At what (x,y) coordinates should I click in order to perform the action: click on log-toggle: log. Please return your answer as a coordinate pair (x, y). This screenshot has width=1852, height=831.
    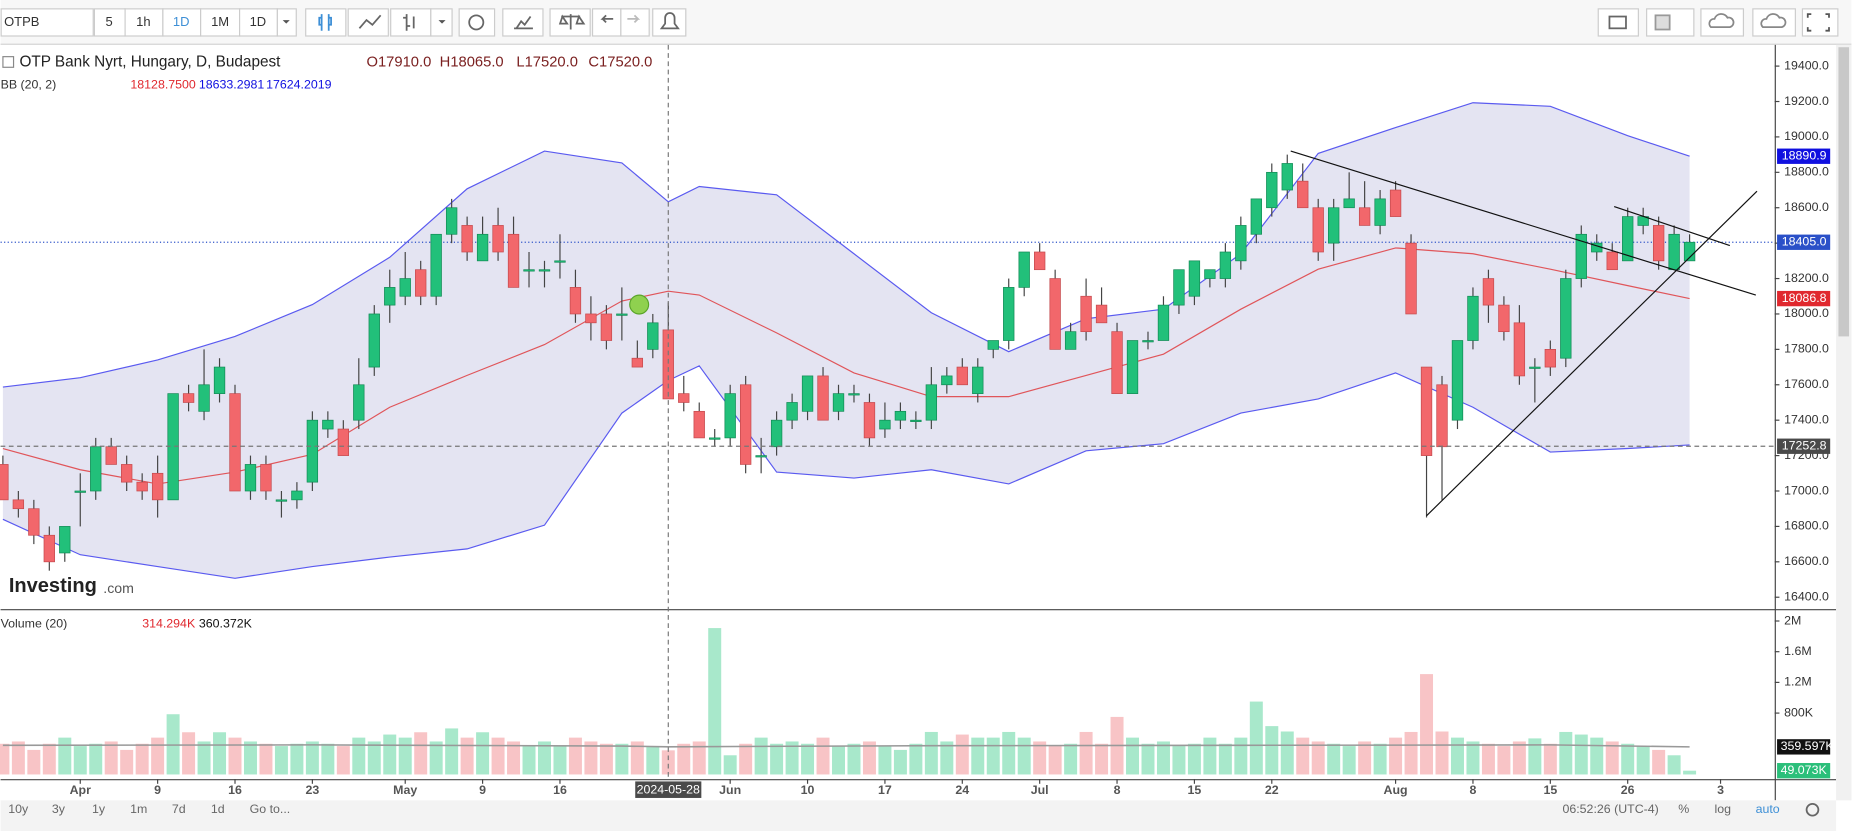
    Looking at the image, I should click on (1723, 809).